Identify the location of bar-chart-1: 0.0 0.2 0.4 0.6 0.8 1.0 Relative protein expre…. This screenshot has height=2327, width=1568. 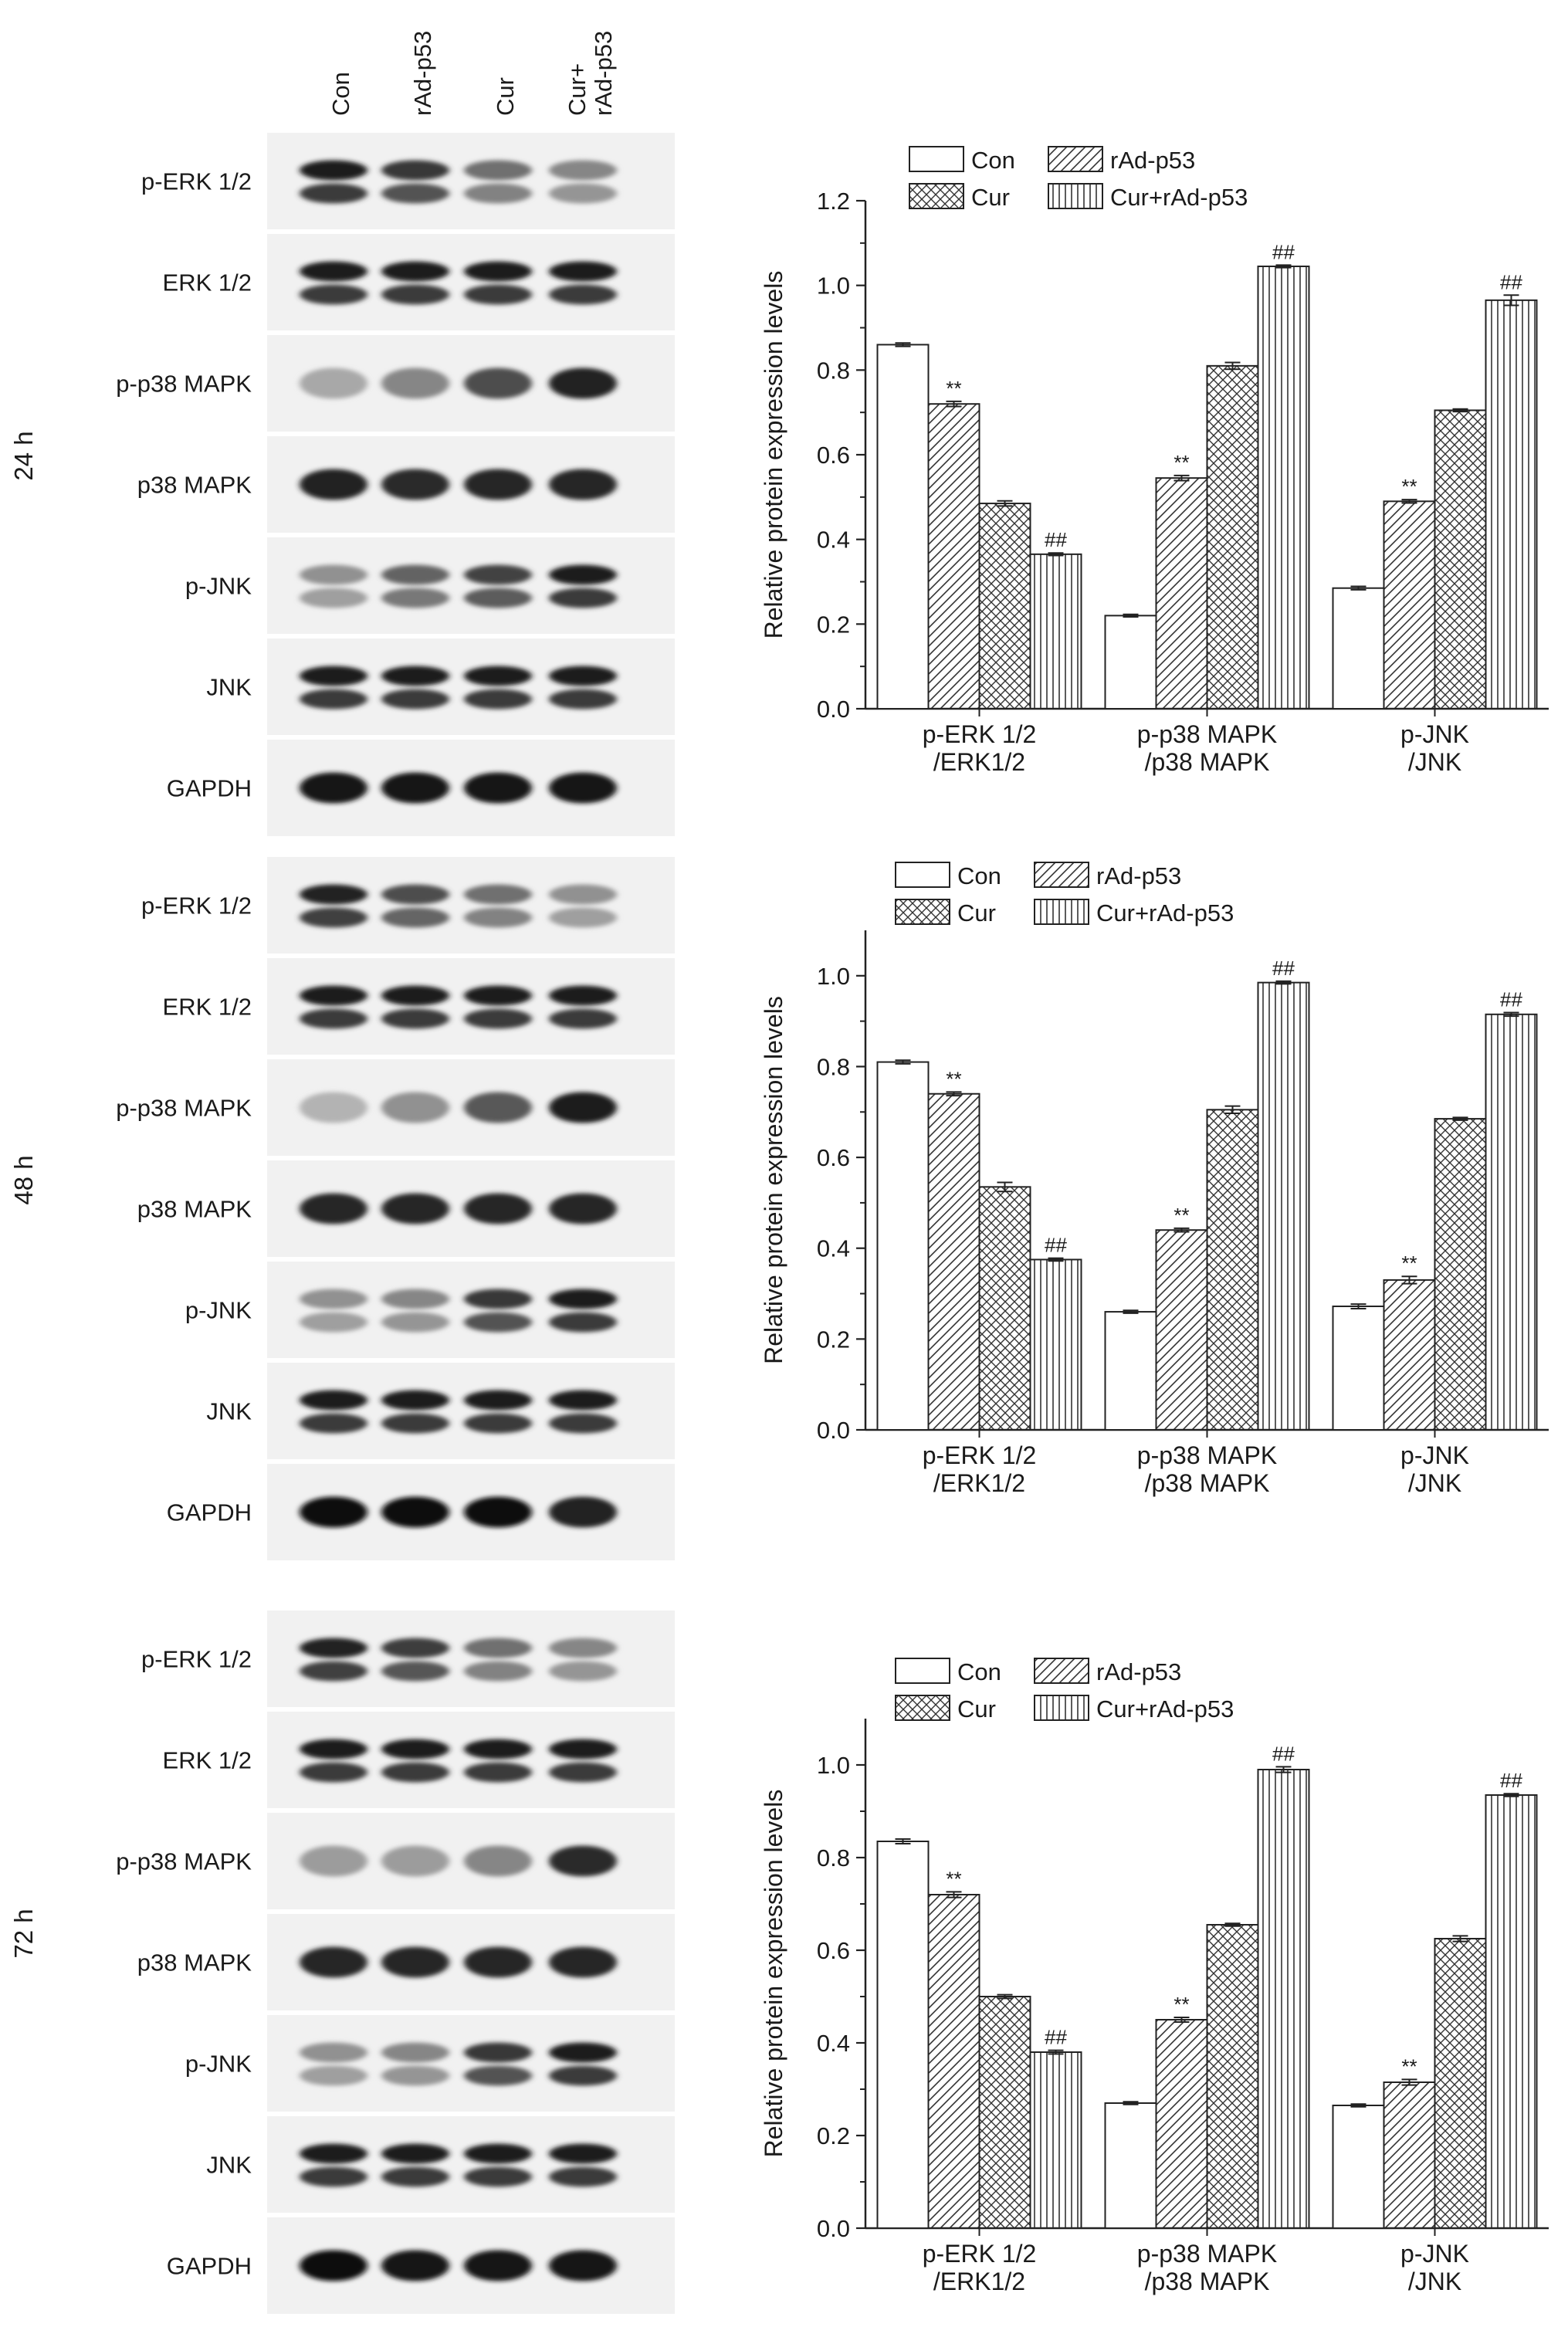
(1154, 1179).